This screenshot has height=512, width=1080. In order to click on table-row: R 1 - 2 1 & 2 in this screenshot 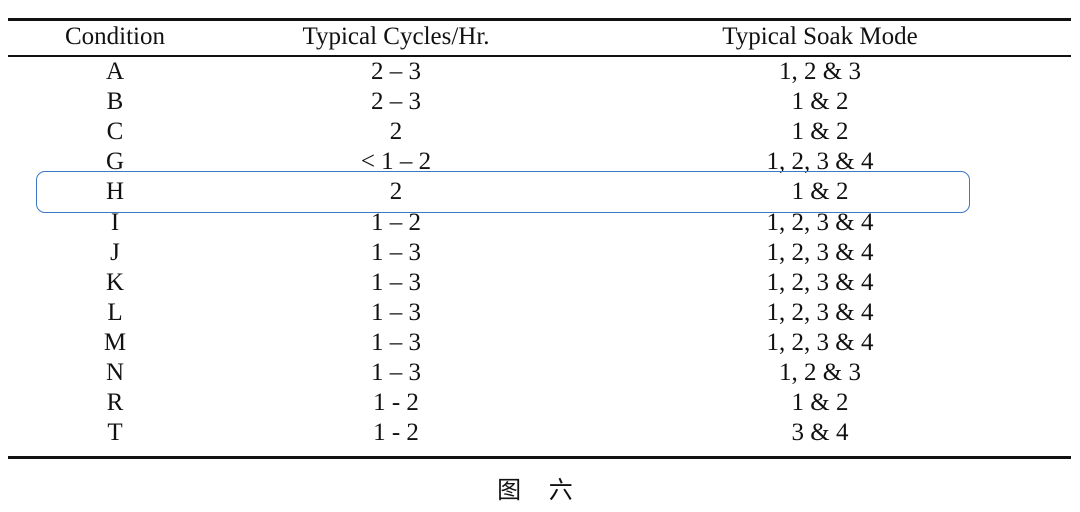, I will do `click(540, 403)`.